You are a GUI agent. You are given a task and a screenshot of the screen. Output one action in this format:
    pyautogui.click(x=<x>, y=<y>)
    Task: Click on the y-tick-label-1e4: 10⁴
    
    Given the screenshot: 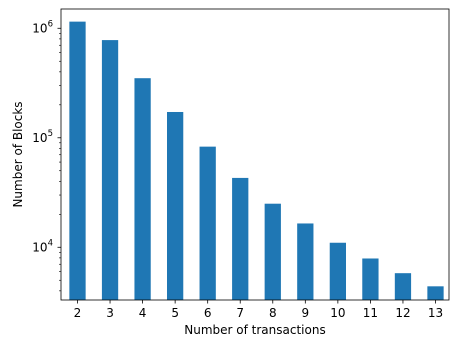 What is the action you would take?
    pyautogui.click(x=42, y=246)
    